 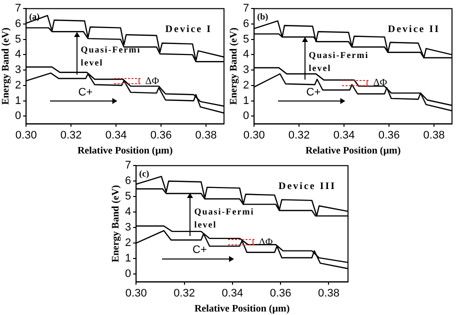 I want to click on annotation: (c), so click(x=144, y=173).